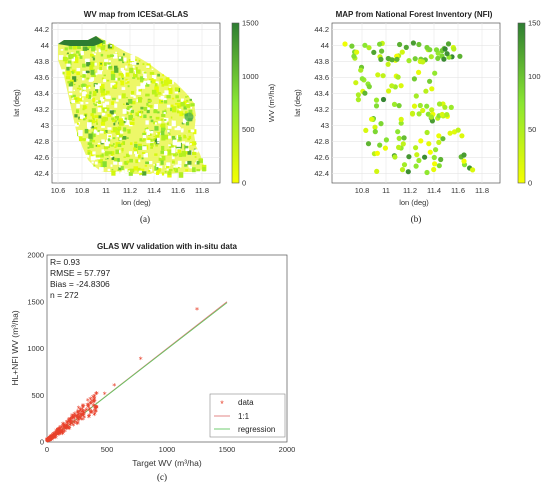  I want to click on panel-a-title: WV map from ICESat-GLAS, so click(136, 14).